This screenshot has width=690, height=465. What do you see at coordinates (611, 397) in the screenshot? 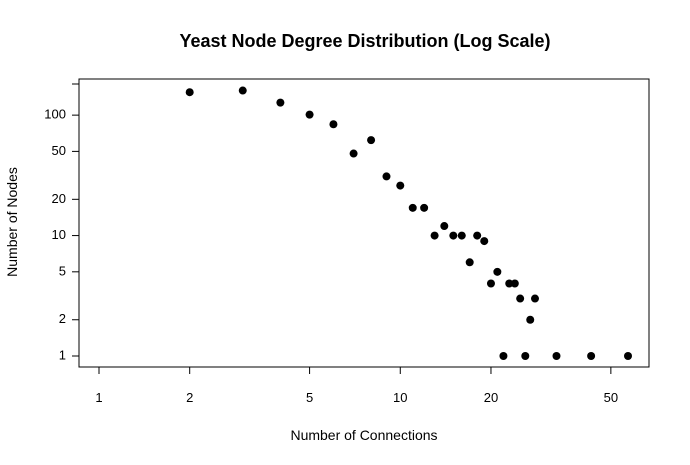
I see `x-tick-label: 50` at bounding box center [611, 397].